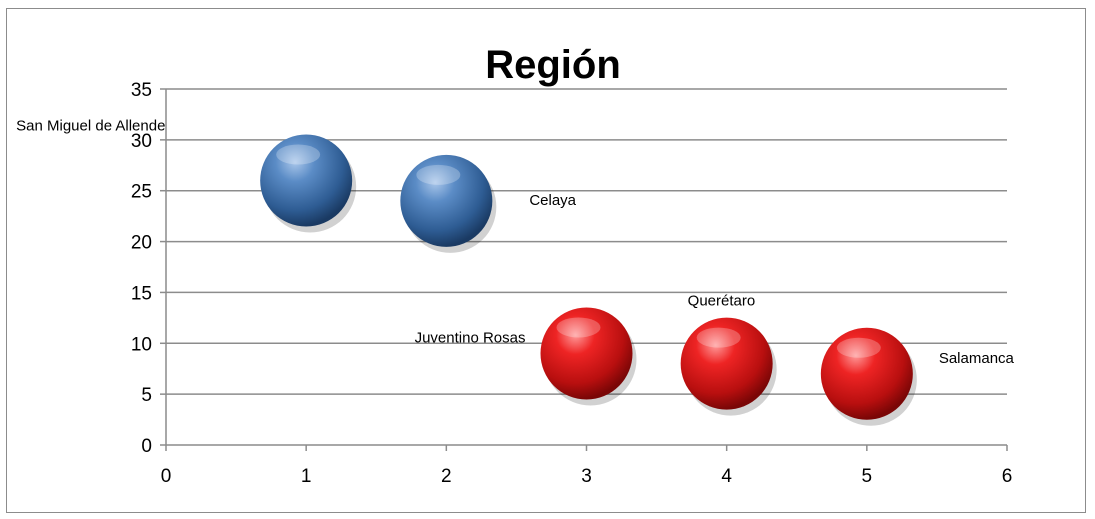  Describe the element at coordinates (141, 344) in the screenshot. I see `y-tick-label: 10` at that location.